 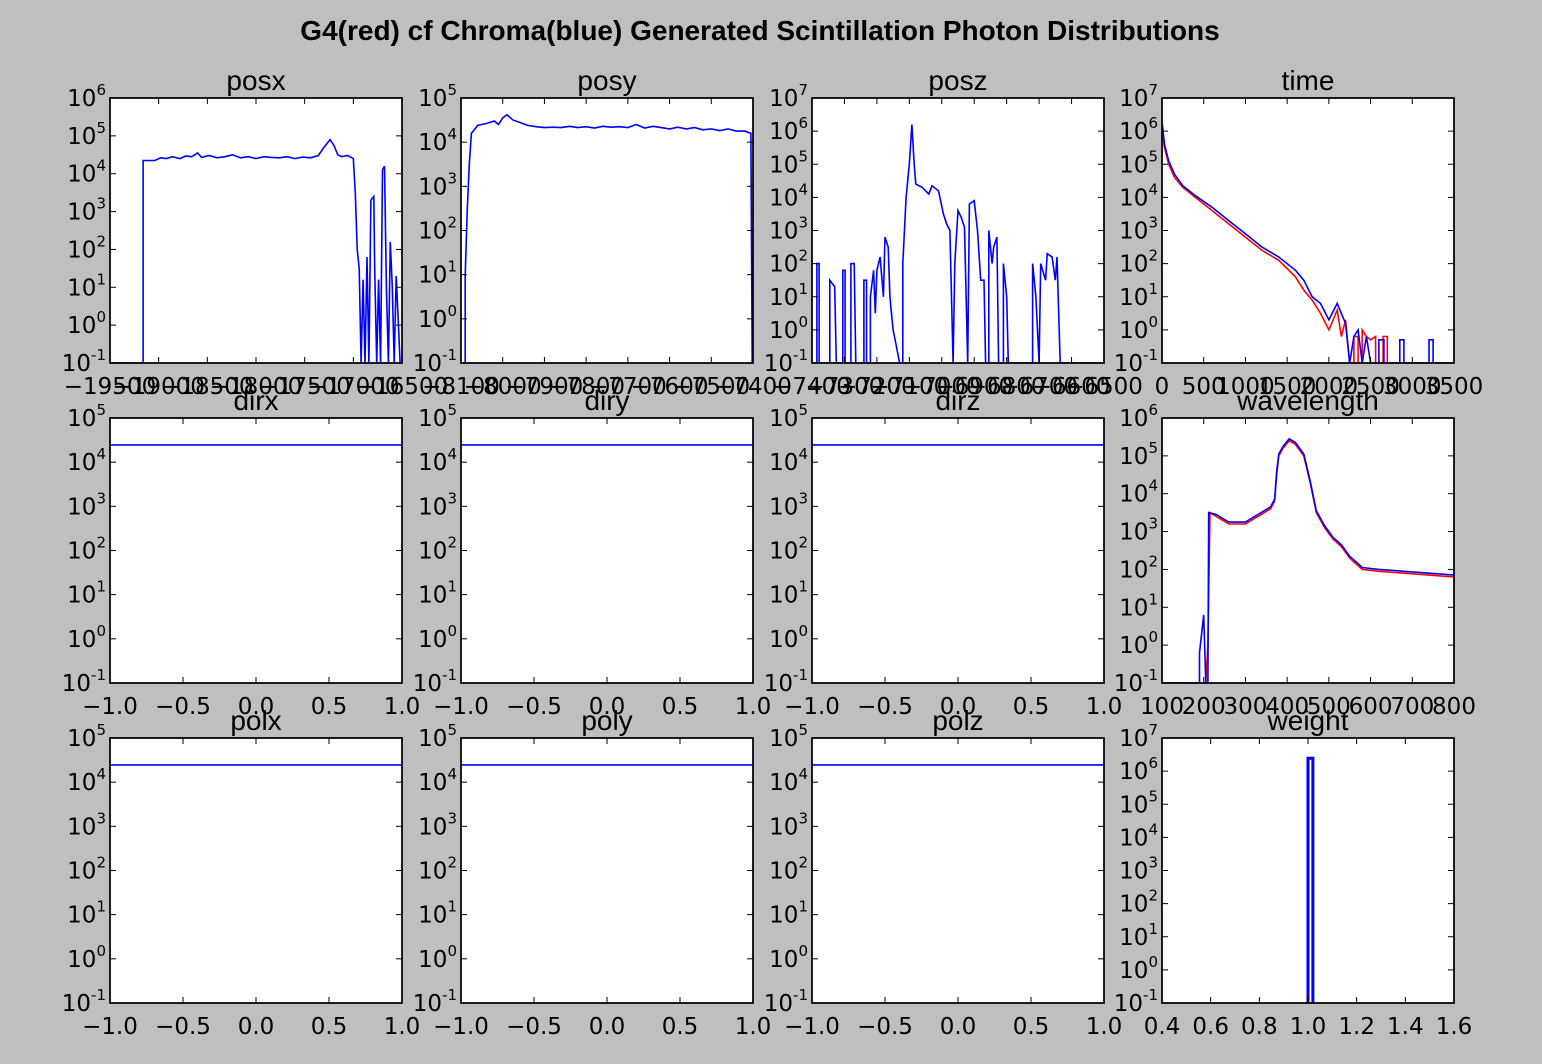 I want to click on x-tick-label: −8100, so click(x=461, y=387).